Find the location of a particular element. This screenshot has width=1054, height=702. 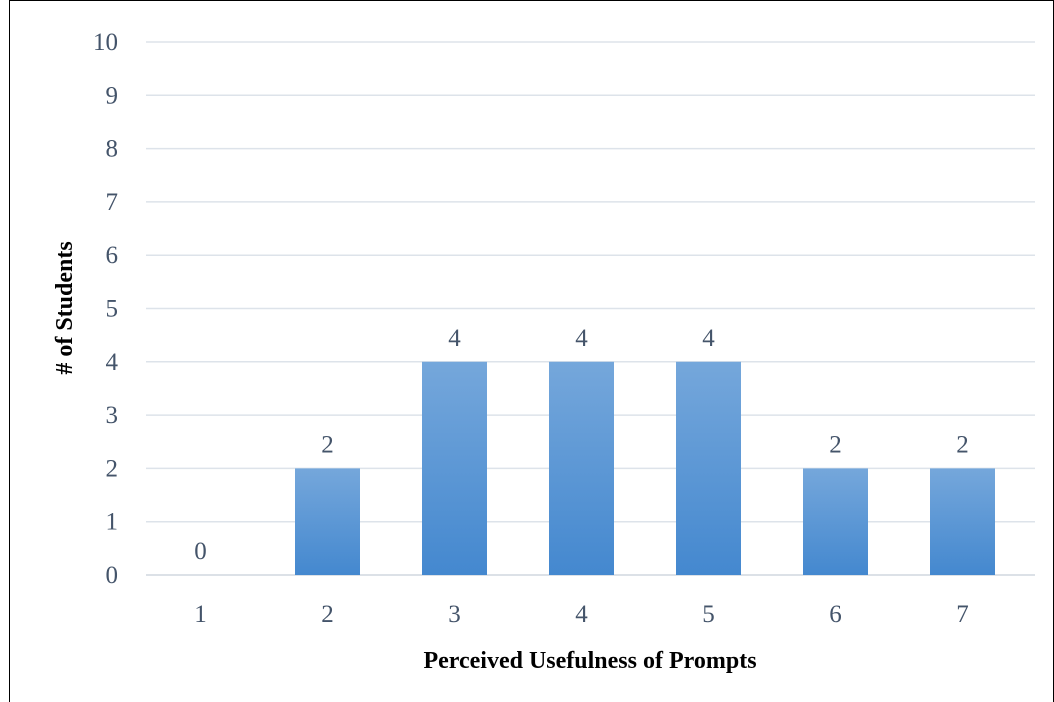

x-tick-label: 3 is located at coordinates (454, 614).